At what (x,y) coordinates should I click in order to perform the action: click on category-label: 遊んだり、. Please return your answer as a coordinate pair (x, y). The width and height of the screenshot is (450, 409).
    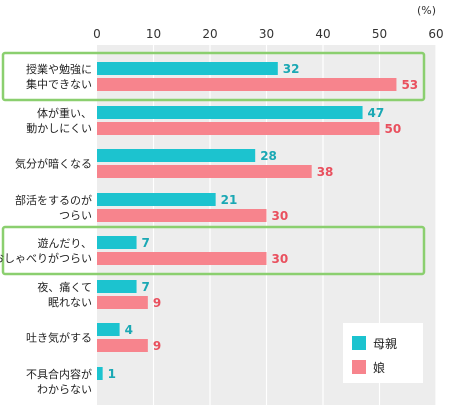
    Looking at the image, I should click on (64, 243).